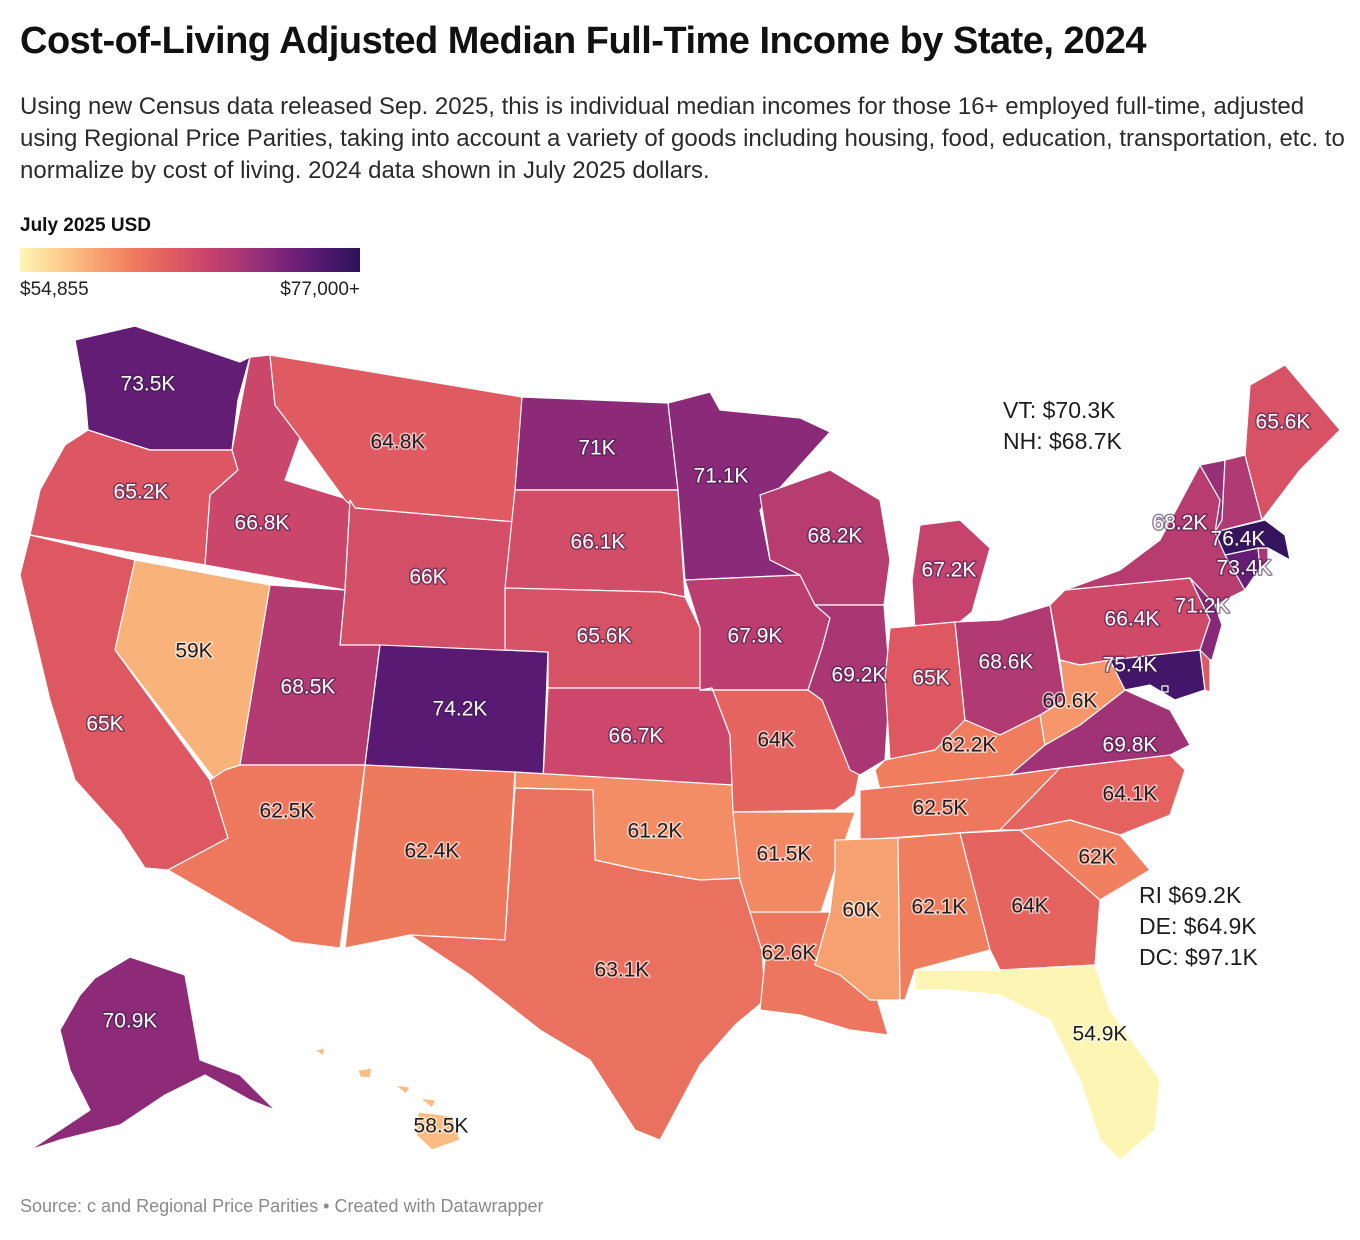 Image resolution: width=1360 pixels, height=1240 pixels. What do you see at coordinates (1244, 568) in the screenshot?
I see `state-label-ct: 73.4K` at bounding box center [1244, 568].